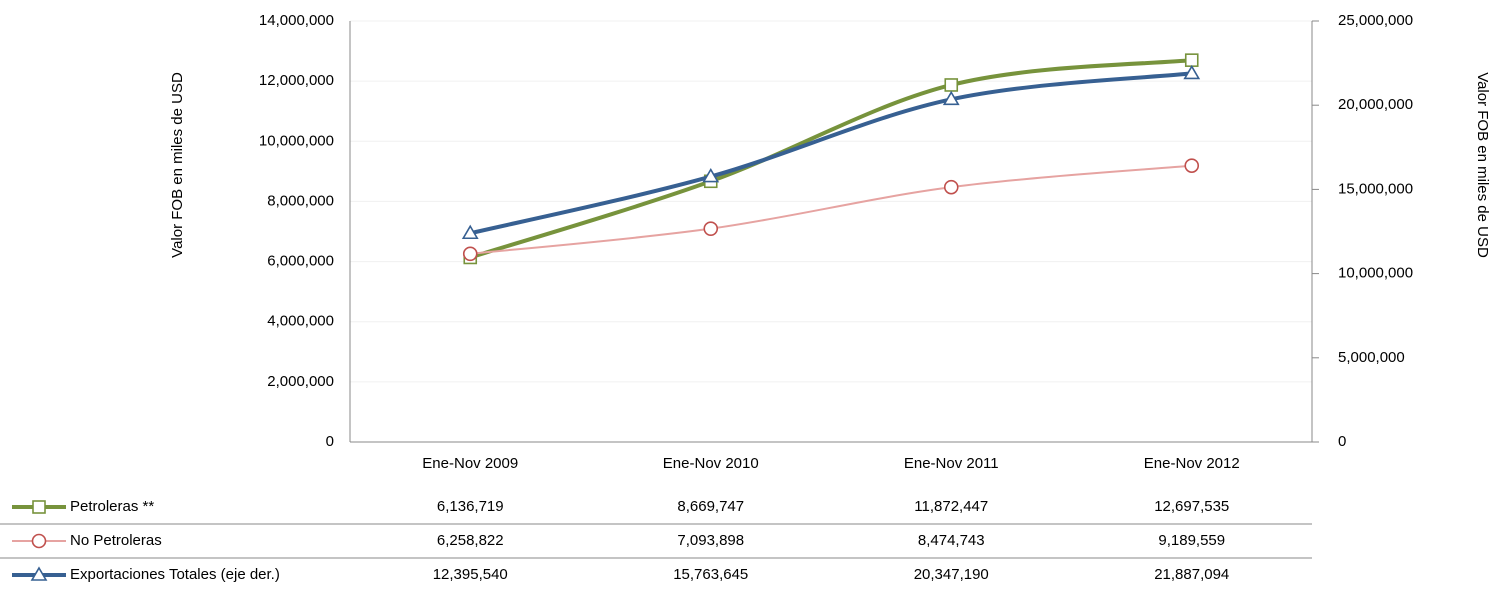 The image size is (1495, 589). What do you see at coordinates (177, 165) in the screenshot?
I see `y-axis-label: Valor FOB en miles de USD` at bounding box center [177, 165].